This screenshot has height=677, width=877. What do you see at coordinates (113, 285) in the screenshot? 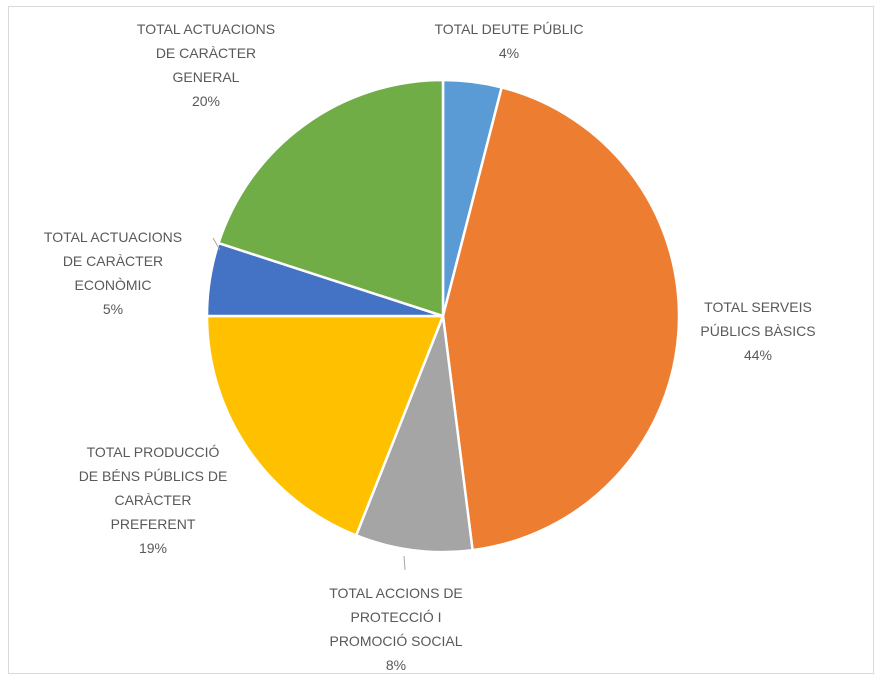
I see `data-label-category: ECONÒMIC` at bounding box center [113, 285].